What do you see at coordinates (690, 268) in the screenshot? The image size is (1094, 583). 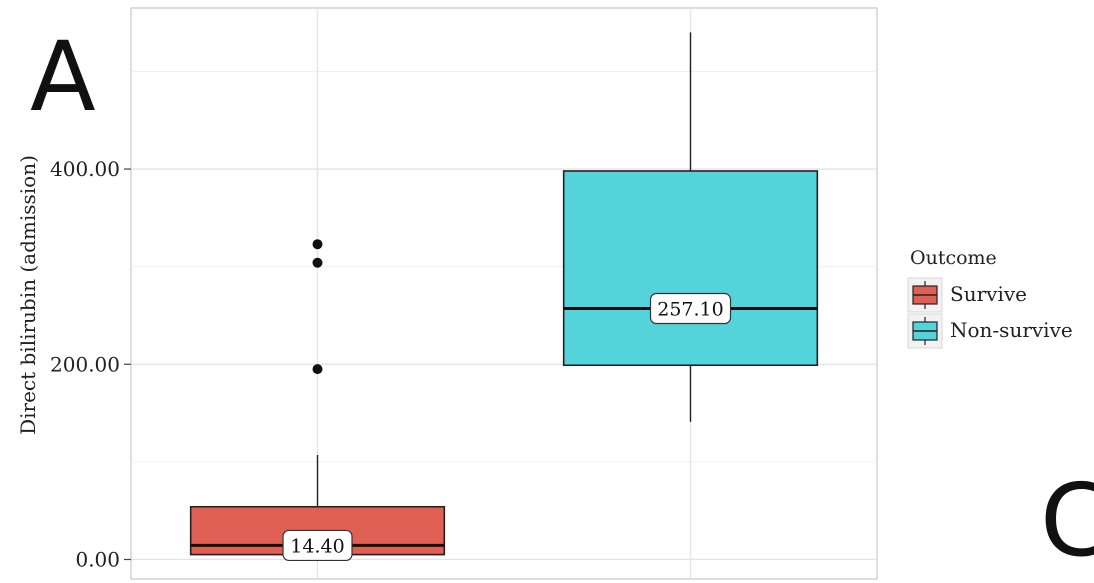 I see `box-iqr` at bounding box center [690, 268].